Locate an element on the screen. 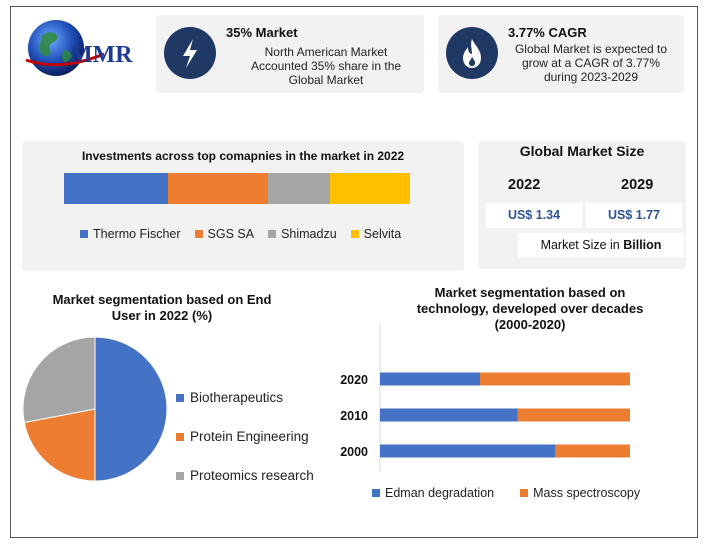  mmr-logo: MMR is located at coordinates (85, 50).